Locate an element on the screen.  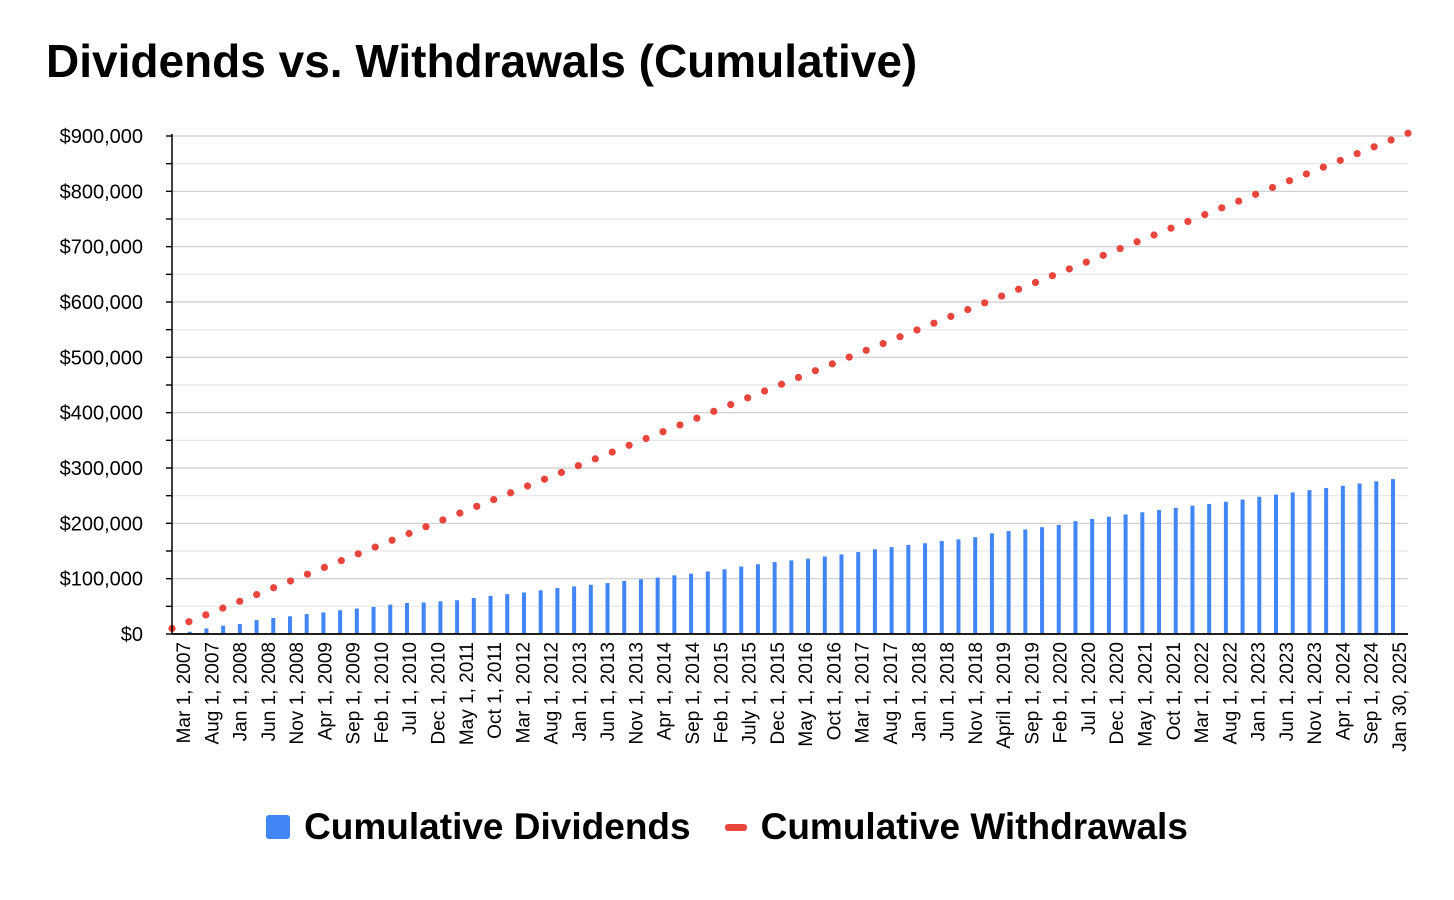
x-tick-label: Mar 1, 2022 is located at coordinates (1202, 692).